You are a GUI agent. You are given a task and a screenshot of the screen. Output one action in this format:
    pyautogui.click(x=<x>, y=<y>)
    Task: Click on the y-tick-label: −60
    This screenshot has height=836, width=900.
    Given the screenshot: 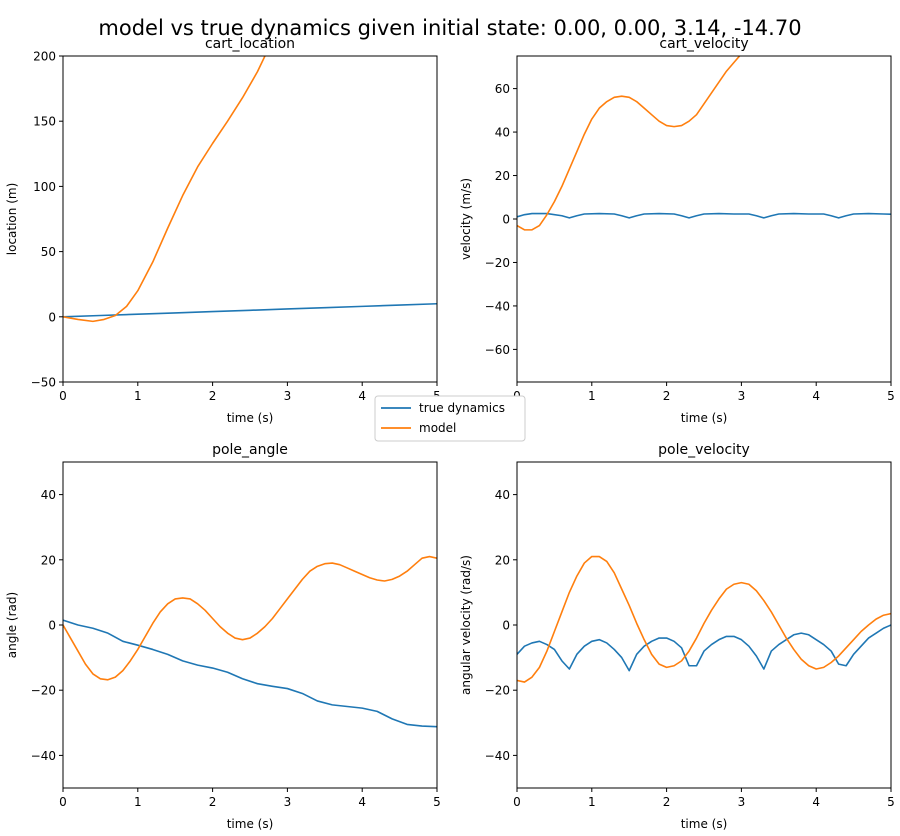 What is the action you would take?
    pyautogui.click(x=497, y=350)
    